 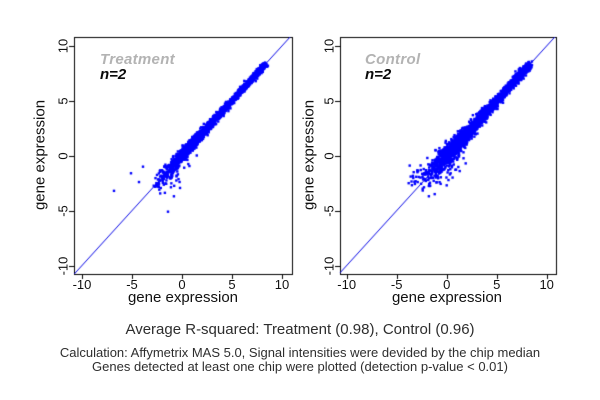 I want to click on x-tick-label-treatment: 10, so click(x=282, y=284).